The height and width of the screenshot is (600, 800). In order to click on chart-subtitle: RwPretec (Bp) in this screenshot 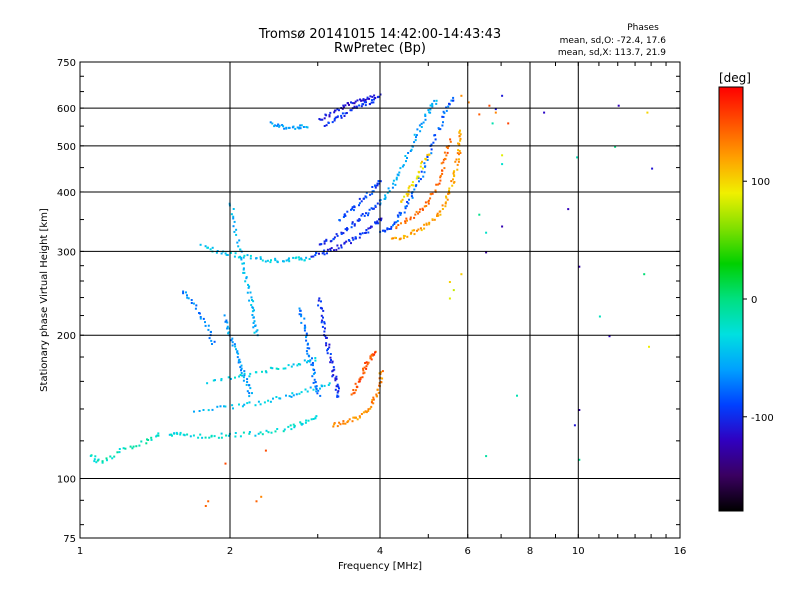, I will do `click(380, 48)`.